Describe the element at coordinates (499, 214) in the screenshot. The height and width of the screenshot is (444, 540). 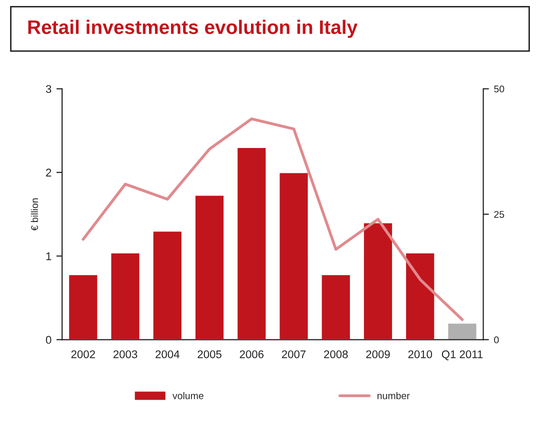
I see `y2-tick-label: 25` at that location.